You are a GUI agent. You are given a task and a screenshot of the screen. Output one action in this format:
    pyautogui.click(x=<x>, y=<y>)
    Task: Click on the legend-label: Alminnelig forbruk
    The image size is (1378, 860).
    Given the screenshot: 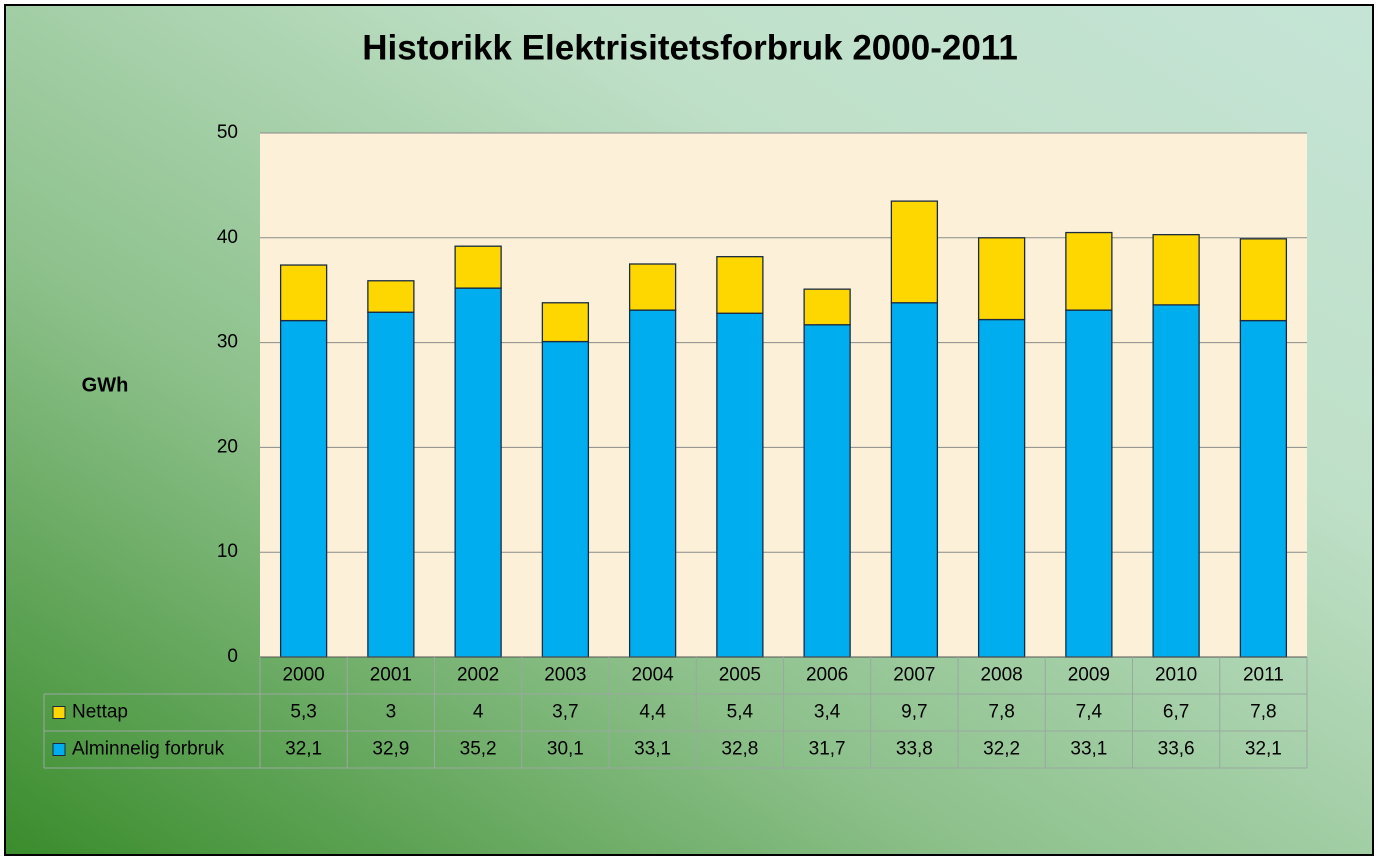 What is the action you would take?
    pyautogui.click(x=148, y=749)
    